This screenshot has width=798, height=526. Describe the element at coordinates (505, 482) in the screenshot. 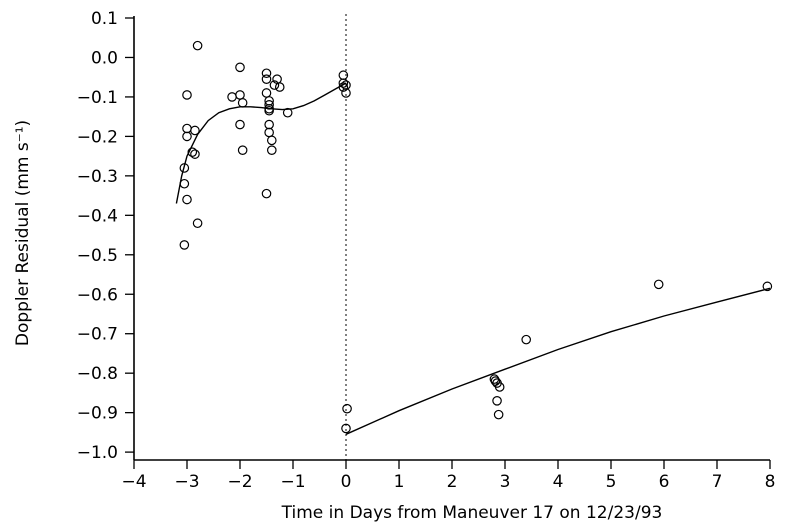

I see `x-tick-label: 3` at that location.